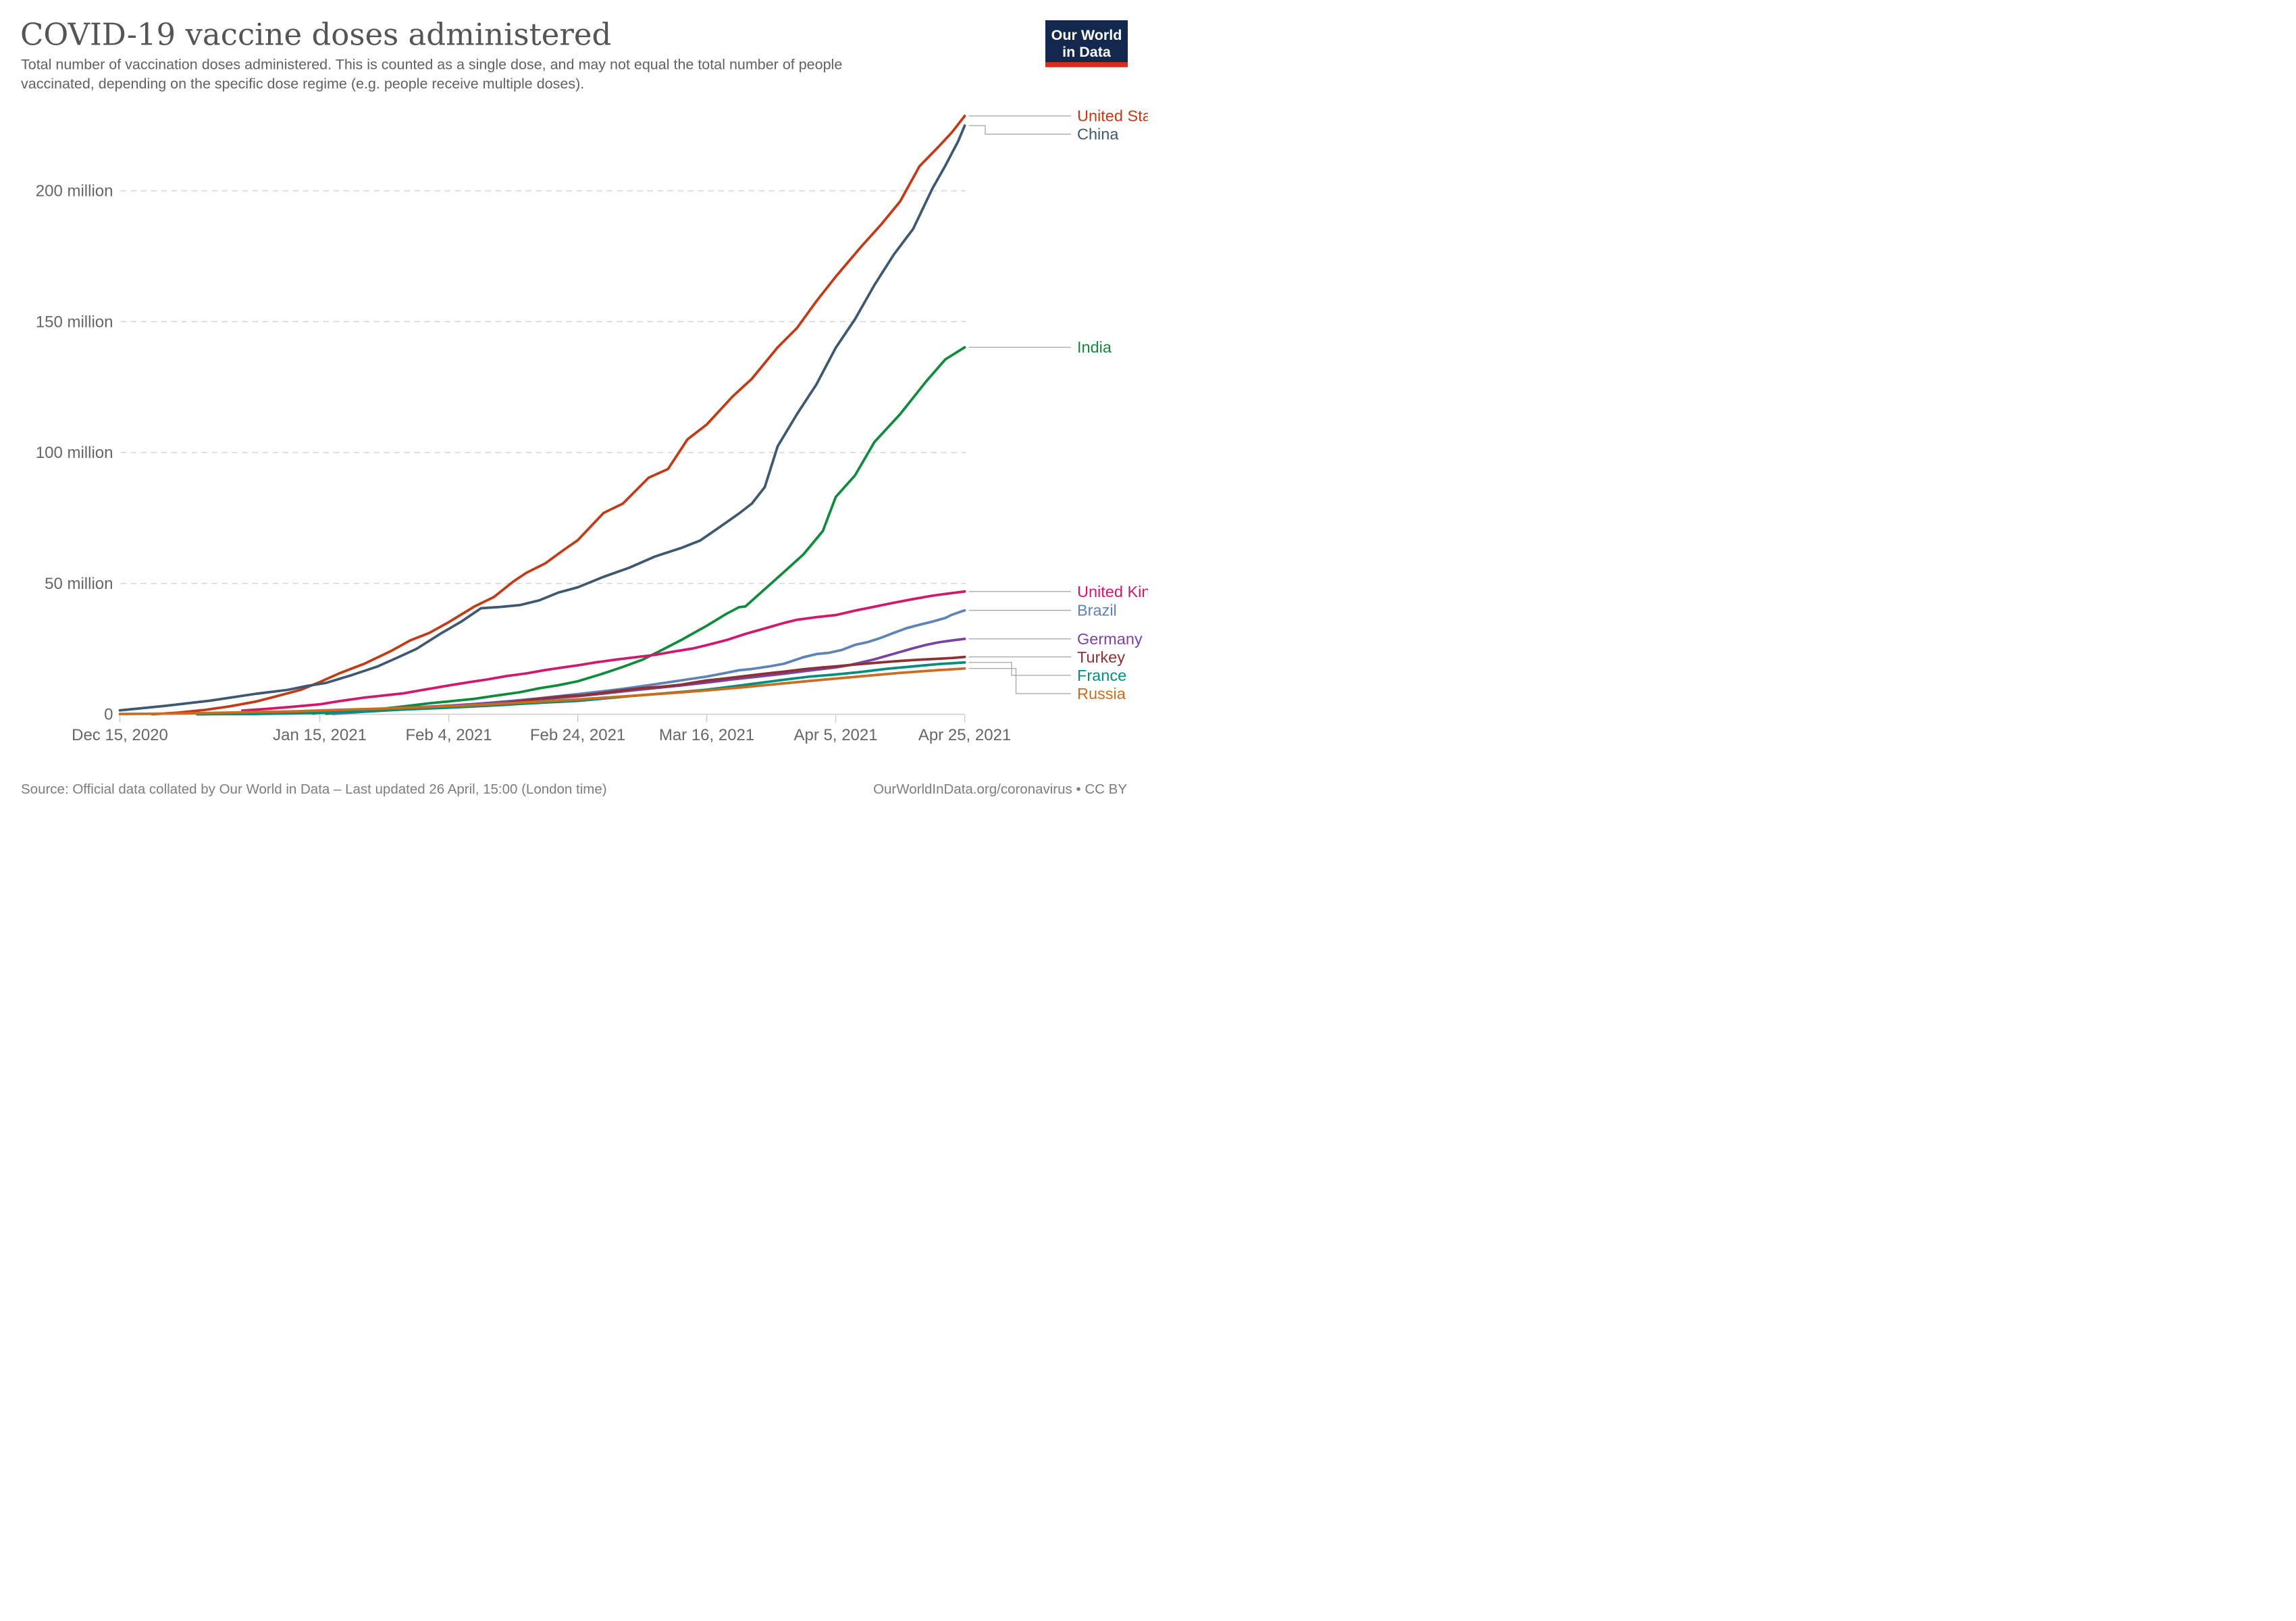 The height and width of the screenshot is (1621, 2296). I want to click on series-label-china: China, so click(1098, 134).